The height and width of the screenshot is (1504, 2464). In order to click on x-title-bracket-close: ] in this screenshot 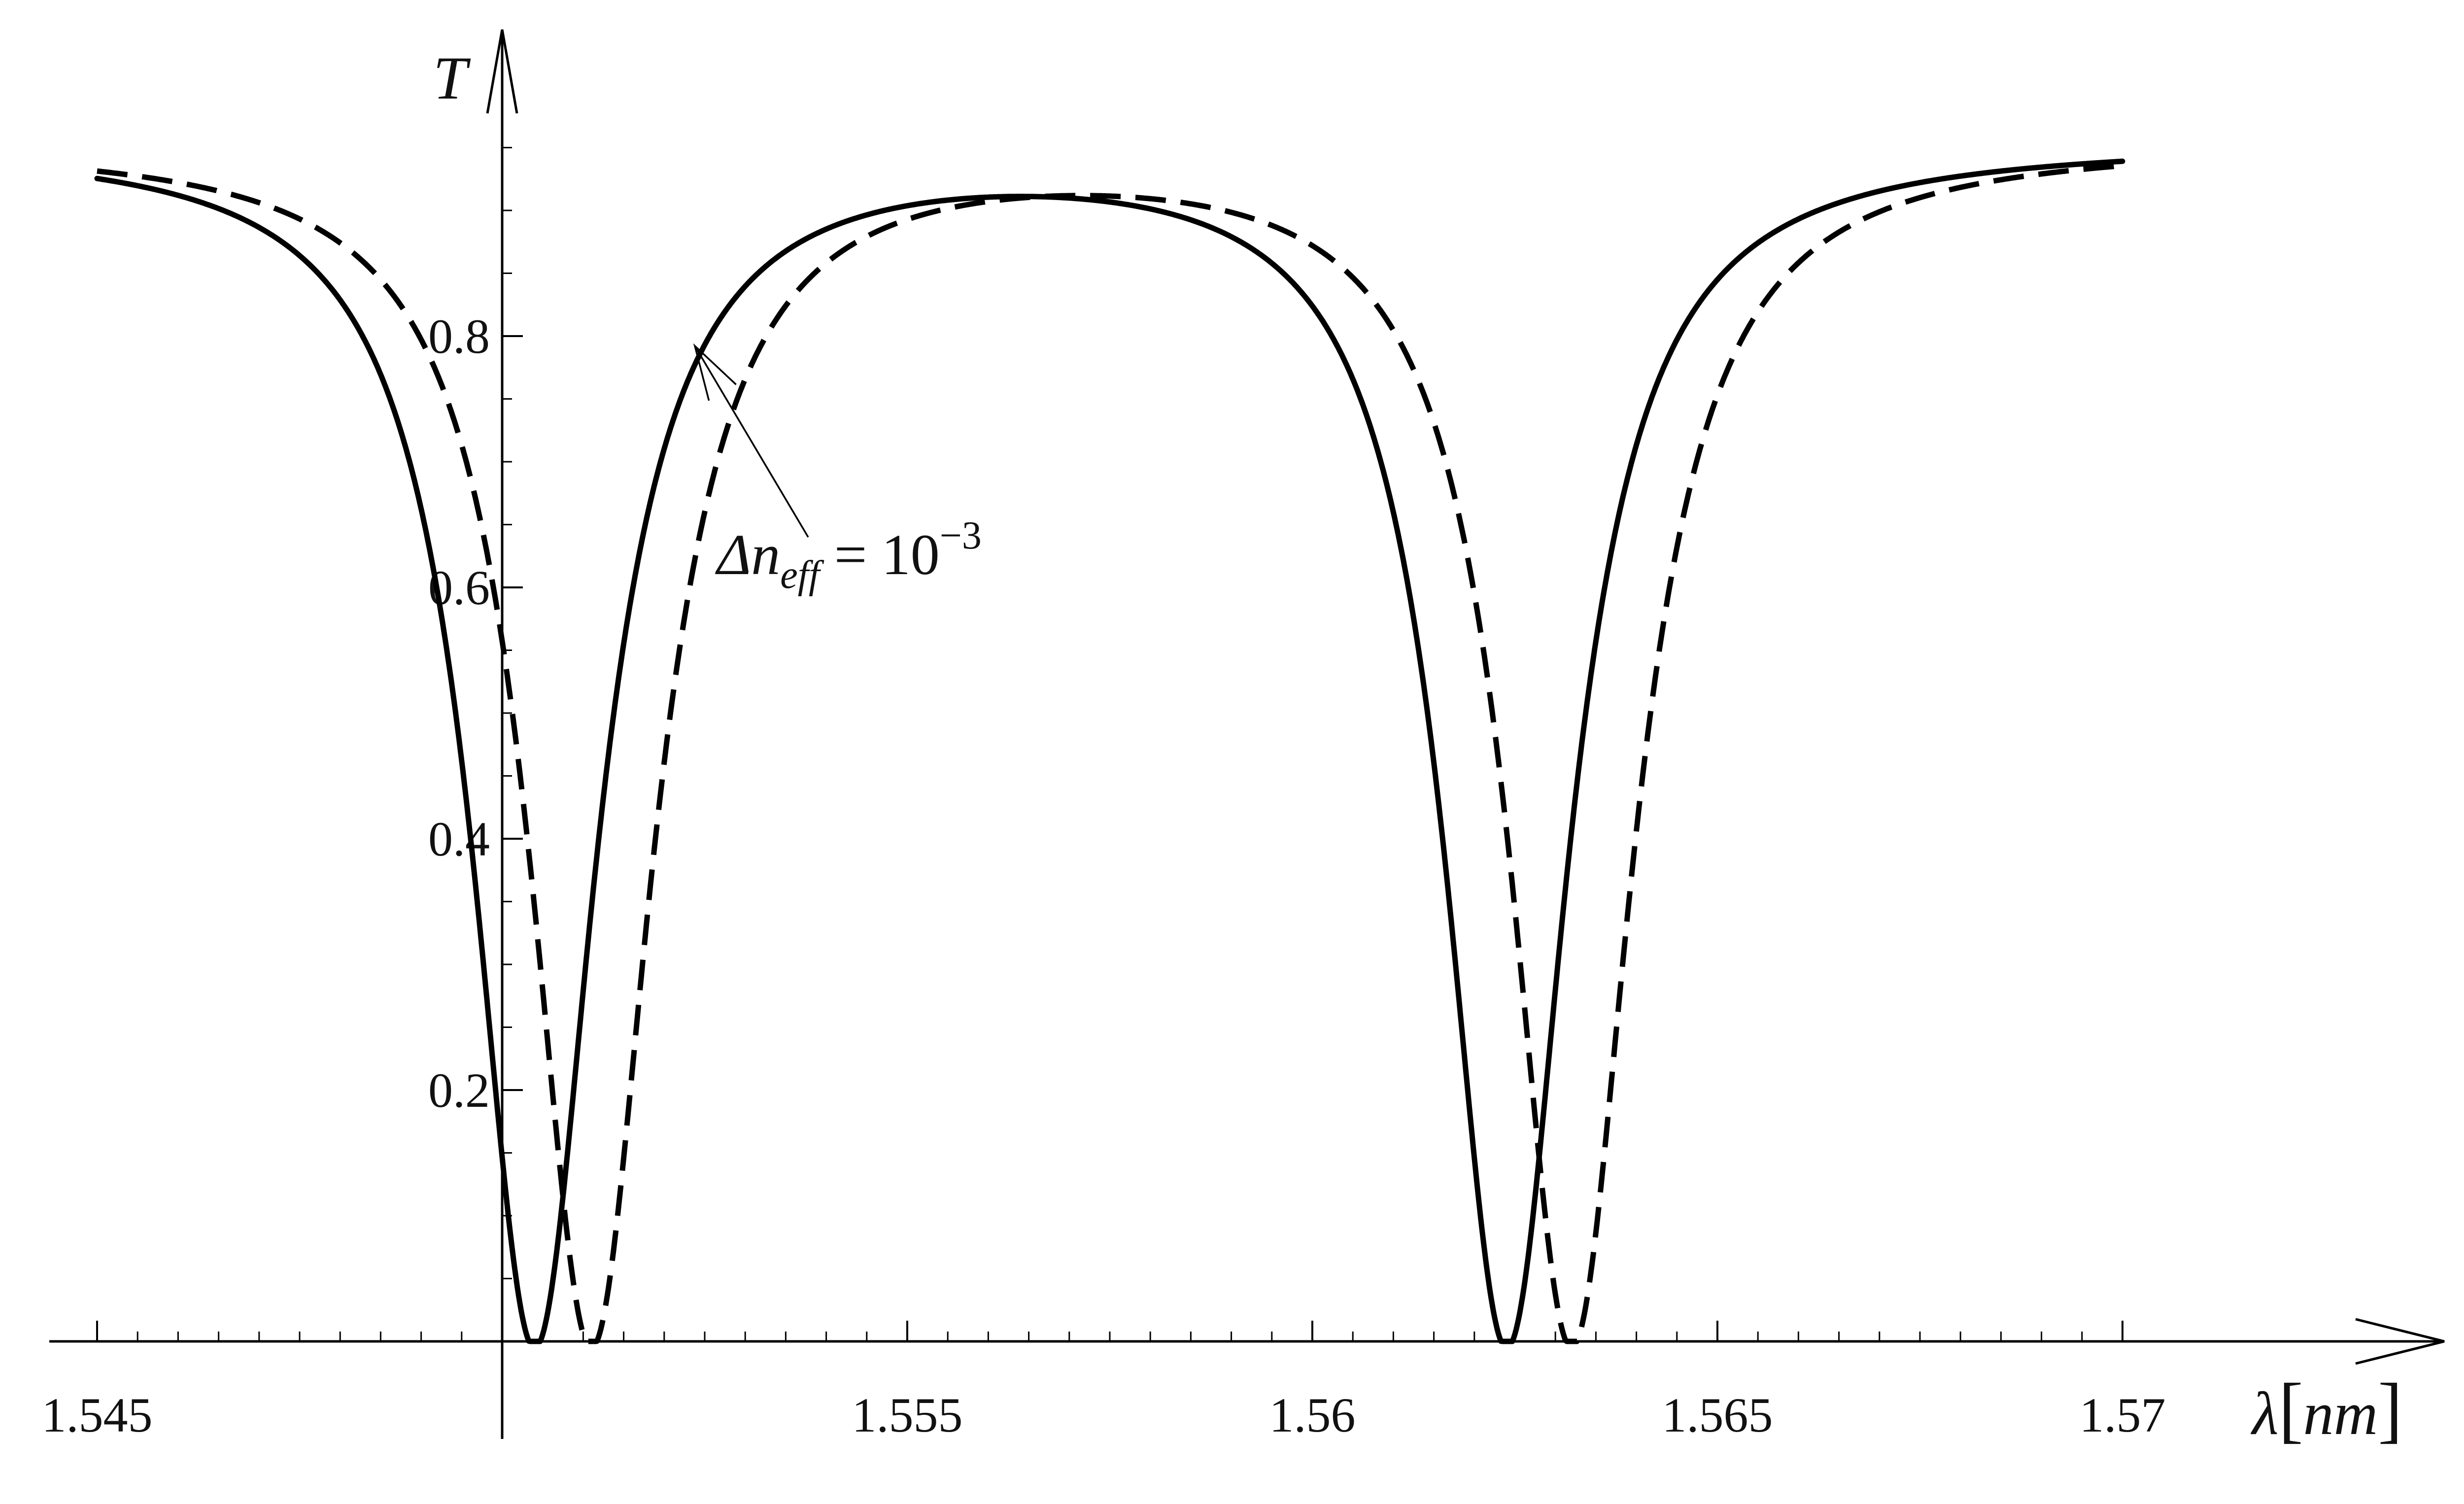, I will do `click(2390, 1409)`.